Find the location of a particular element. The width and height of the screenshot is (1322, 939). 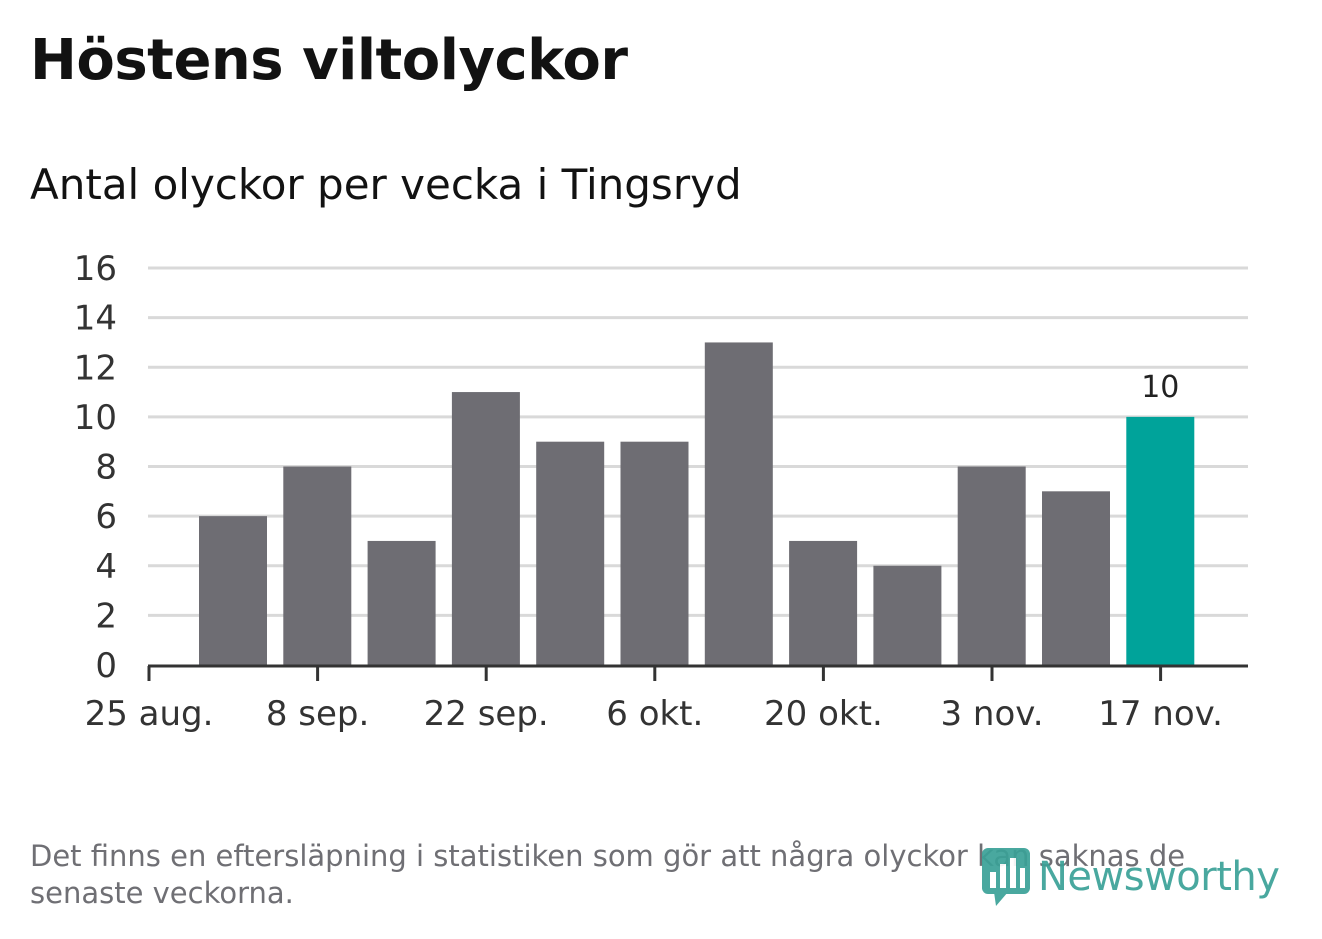

data-labels: 10 is located at coordinates (1160, 387).